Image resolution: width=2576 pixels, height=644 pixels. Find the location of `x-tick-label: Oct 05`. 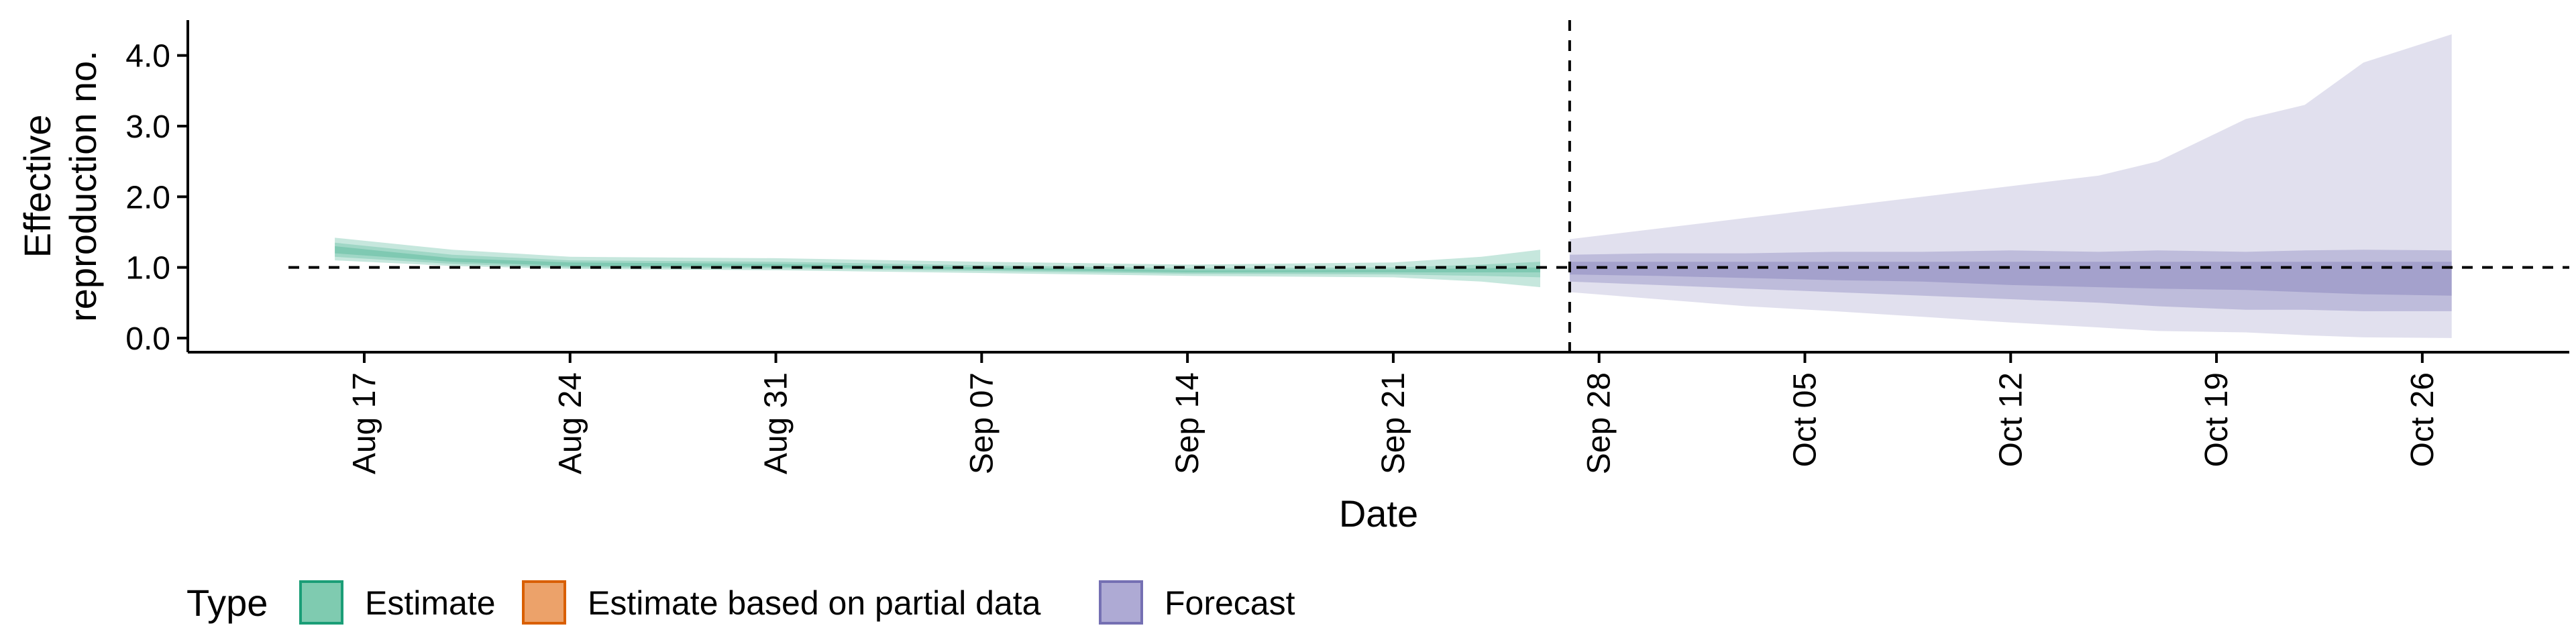

x-tick-label: Oct 05 is located at coordinates (1805, 419).